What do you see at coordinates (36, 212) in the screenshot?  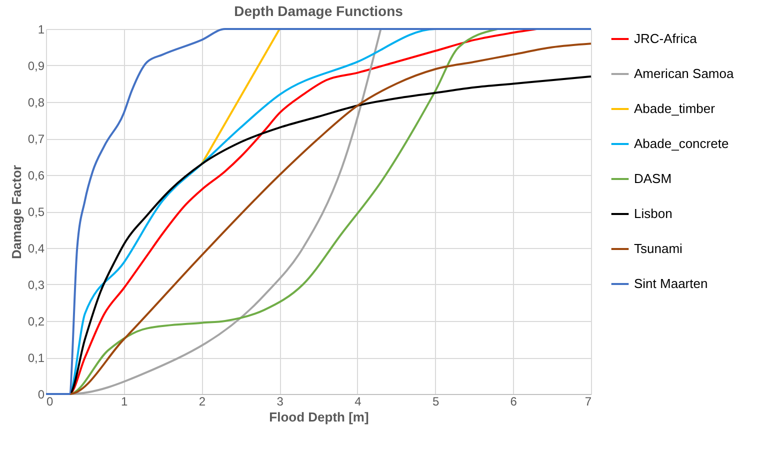 I see `y-tick-label: 0,5` at bounding box center [36, 212].